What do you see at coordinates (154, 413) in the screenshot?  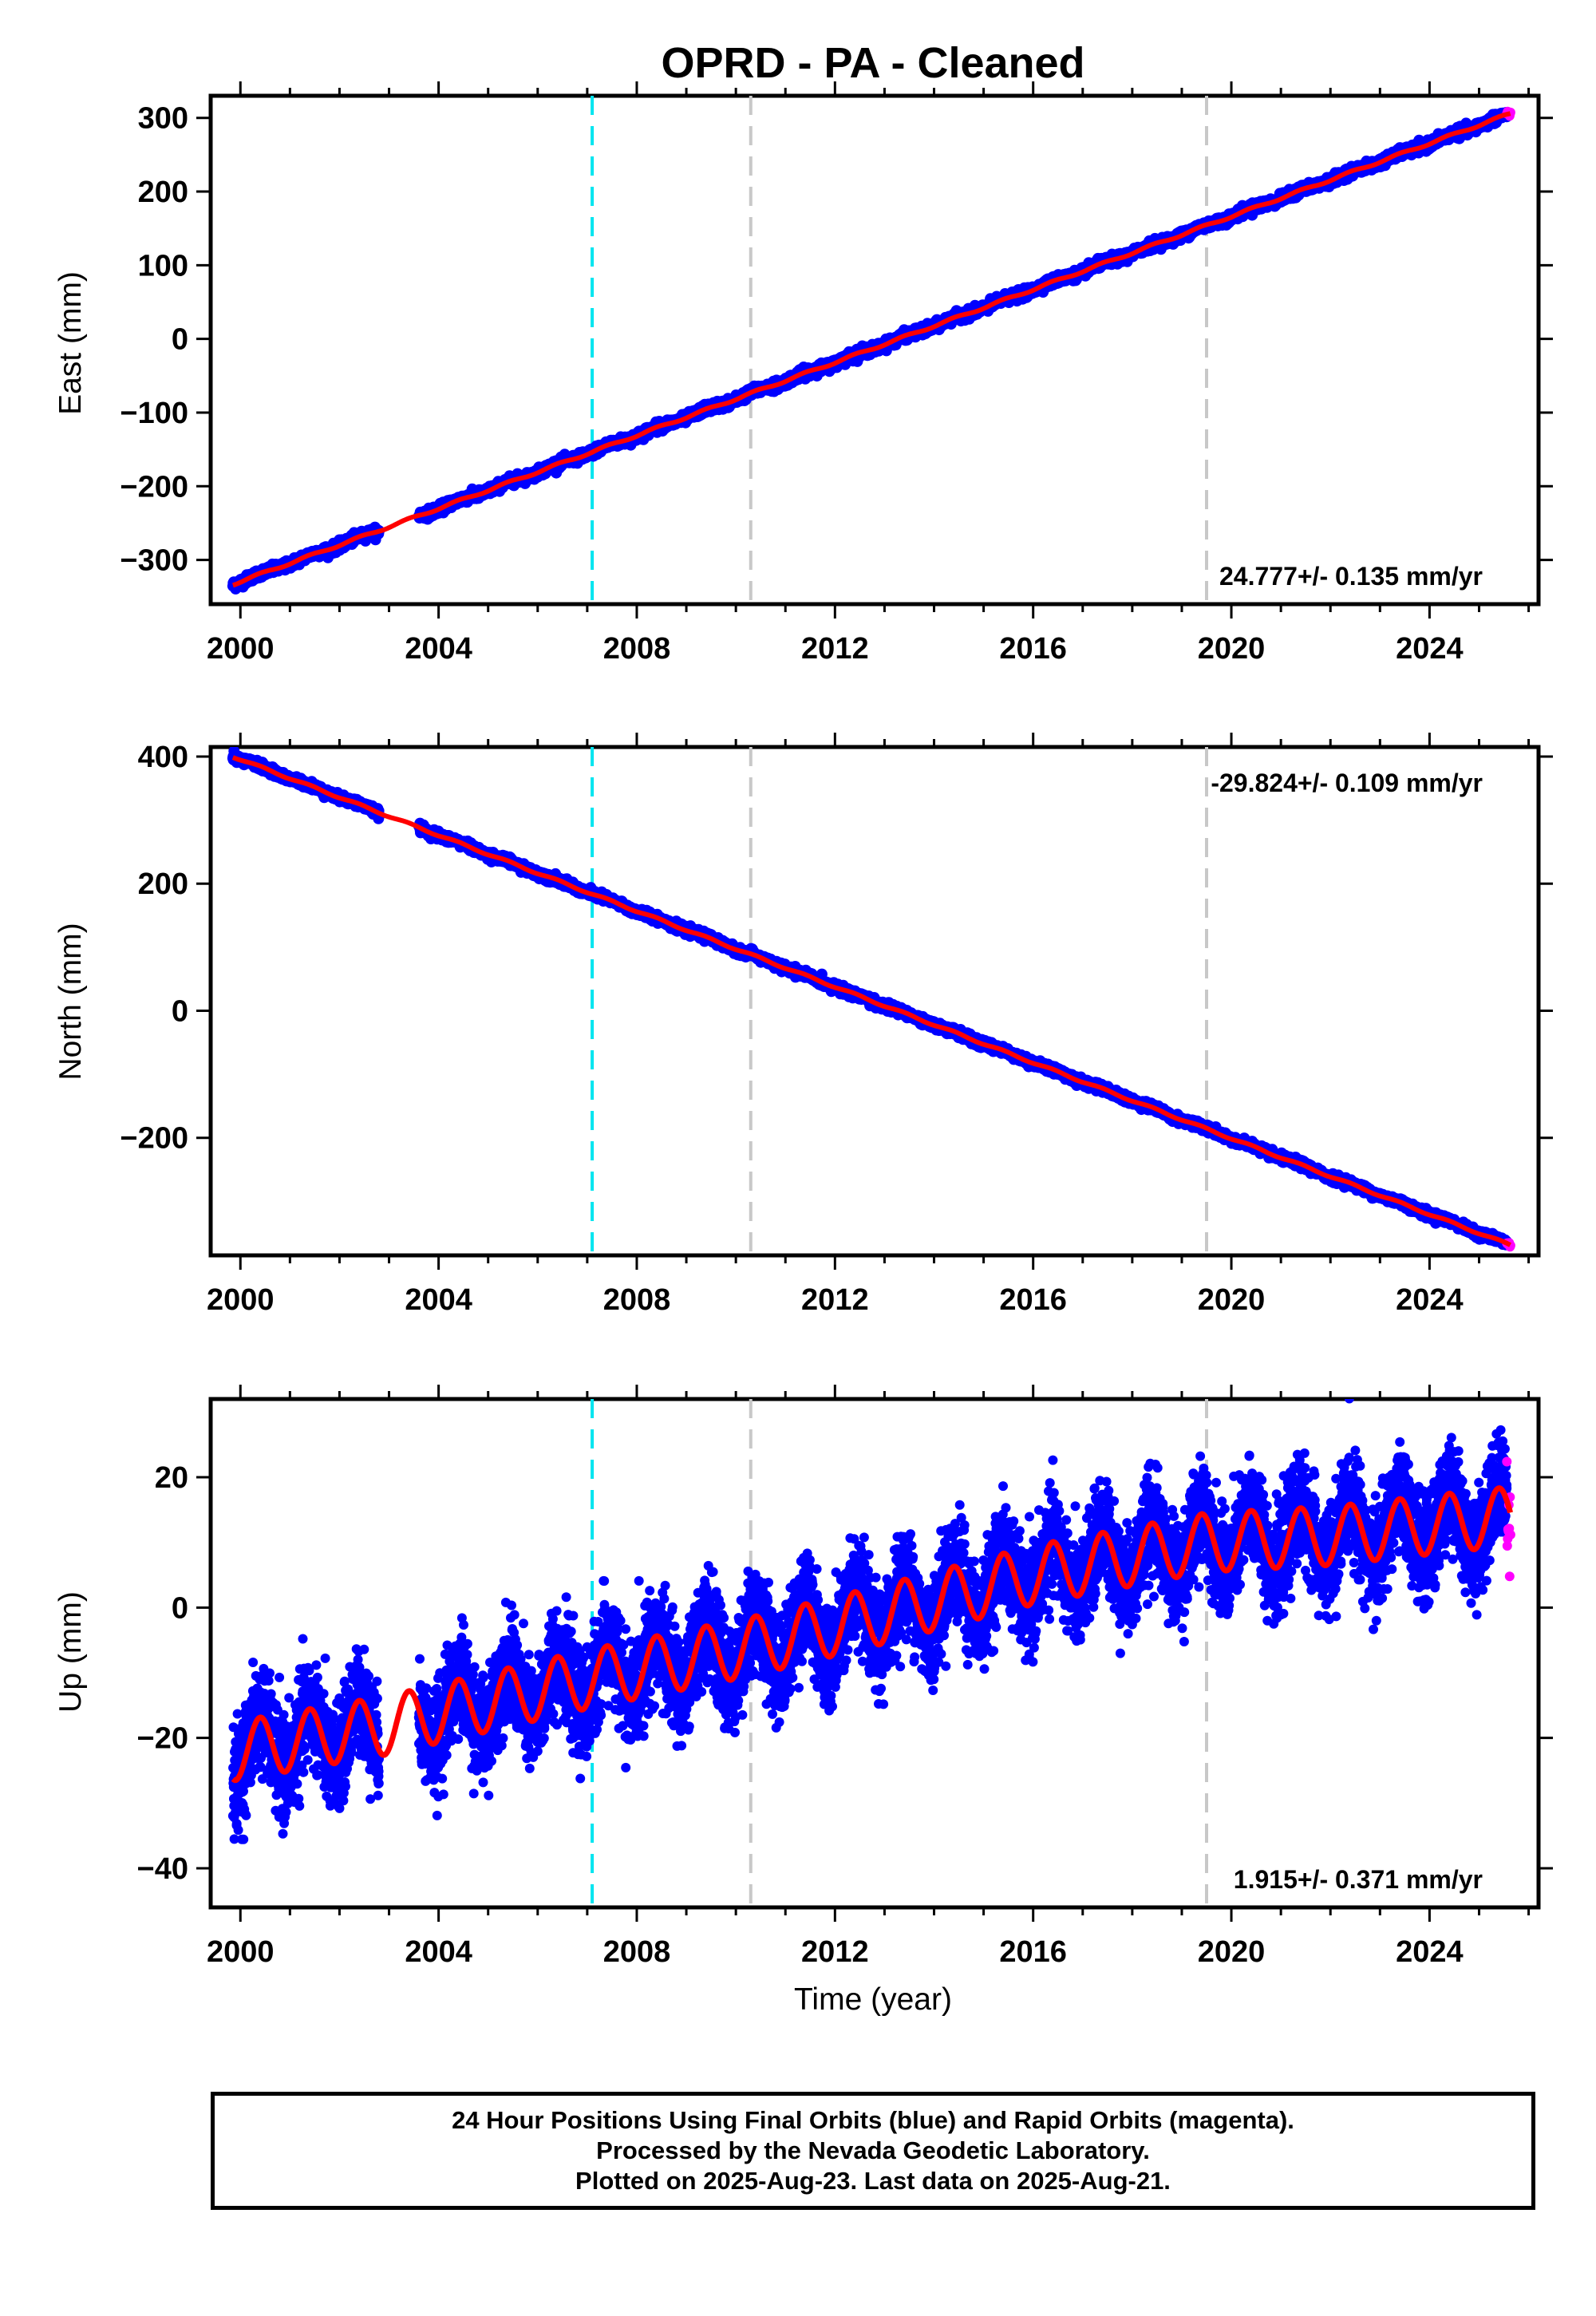 I see `y-tick-label: −100` at bounding box center [154, 413].